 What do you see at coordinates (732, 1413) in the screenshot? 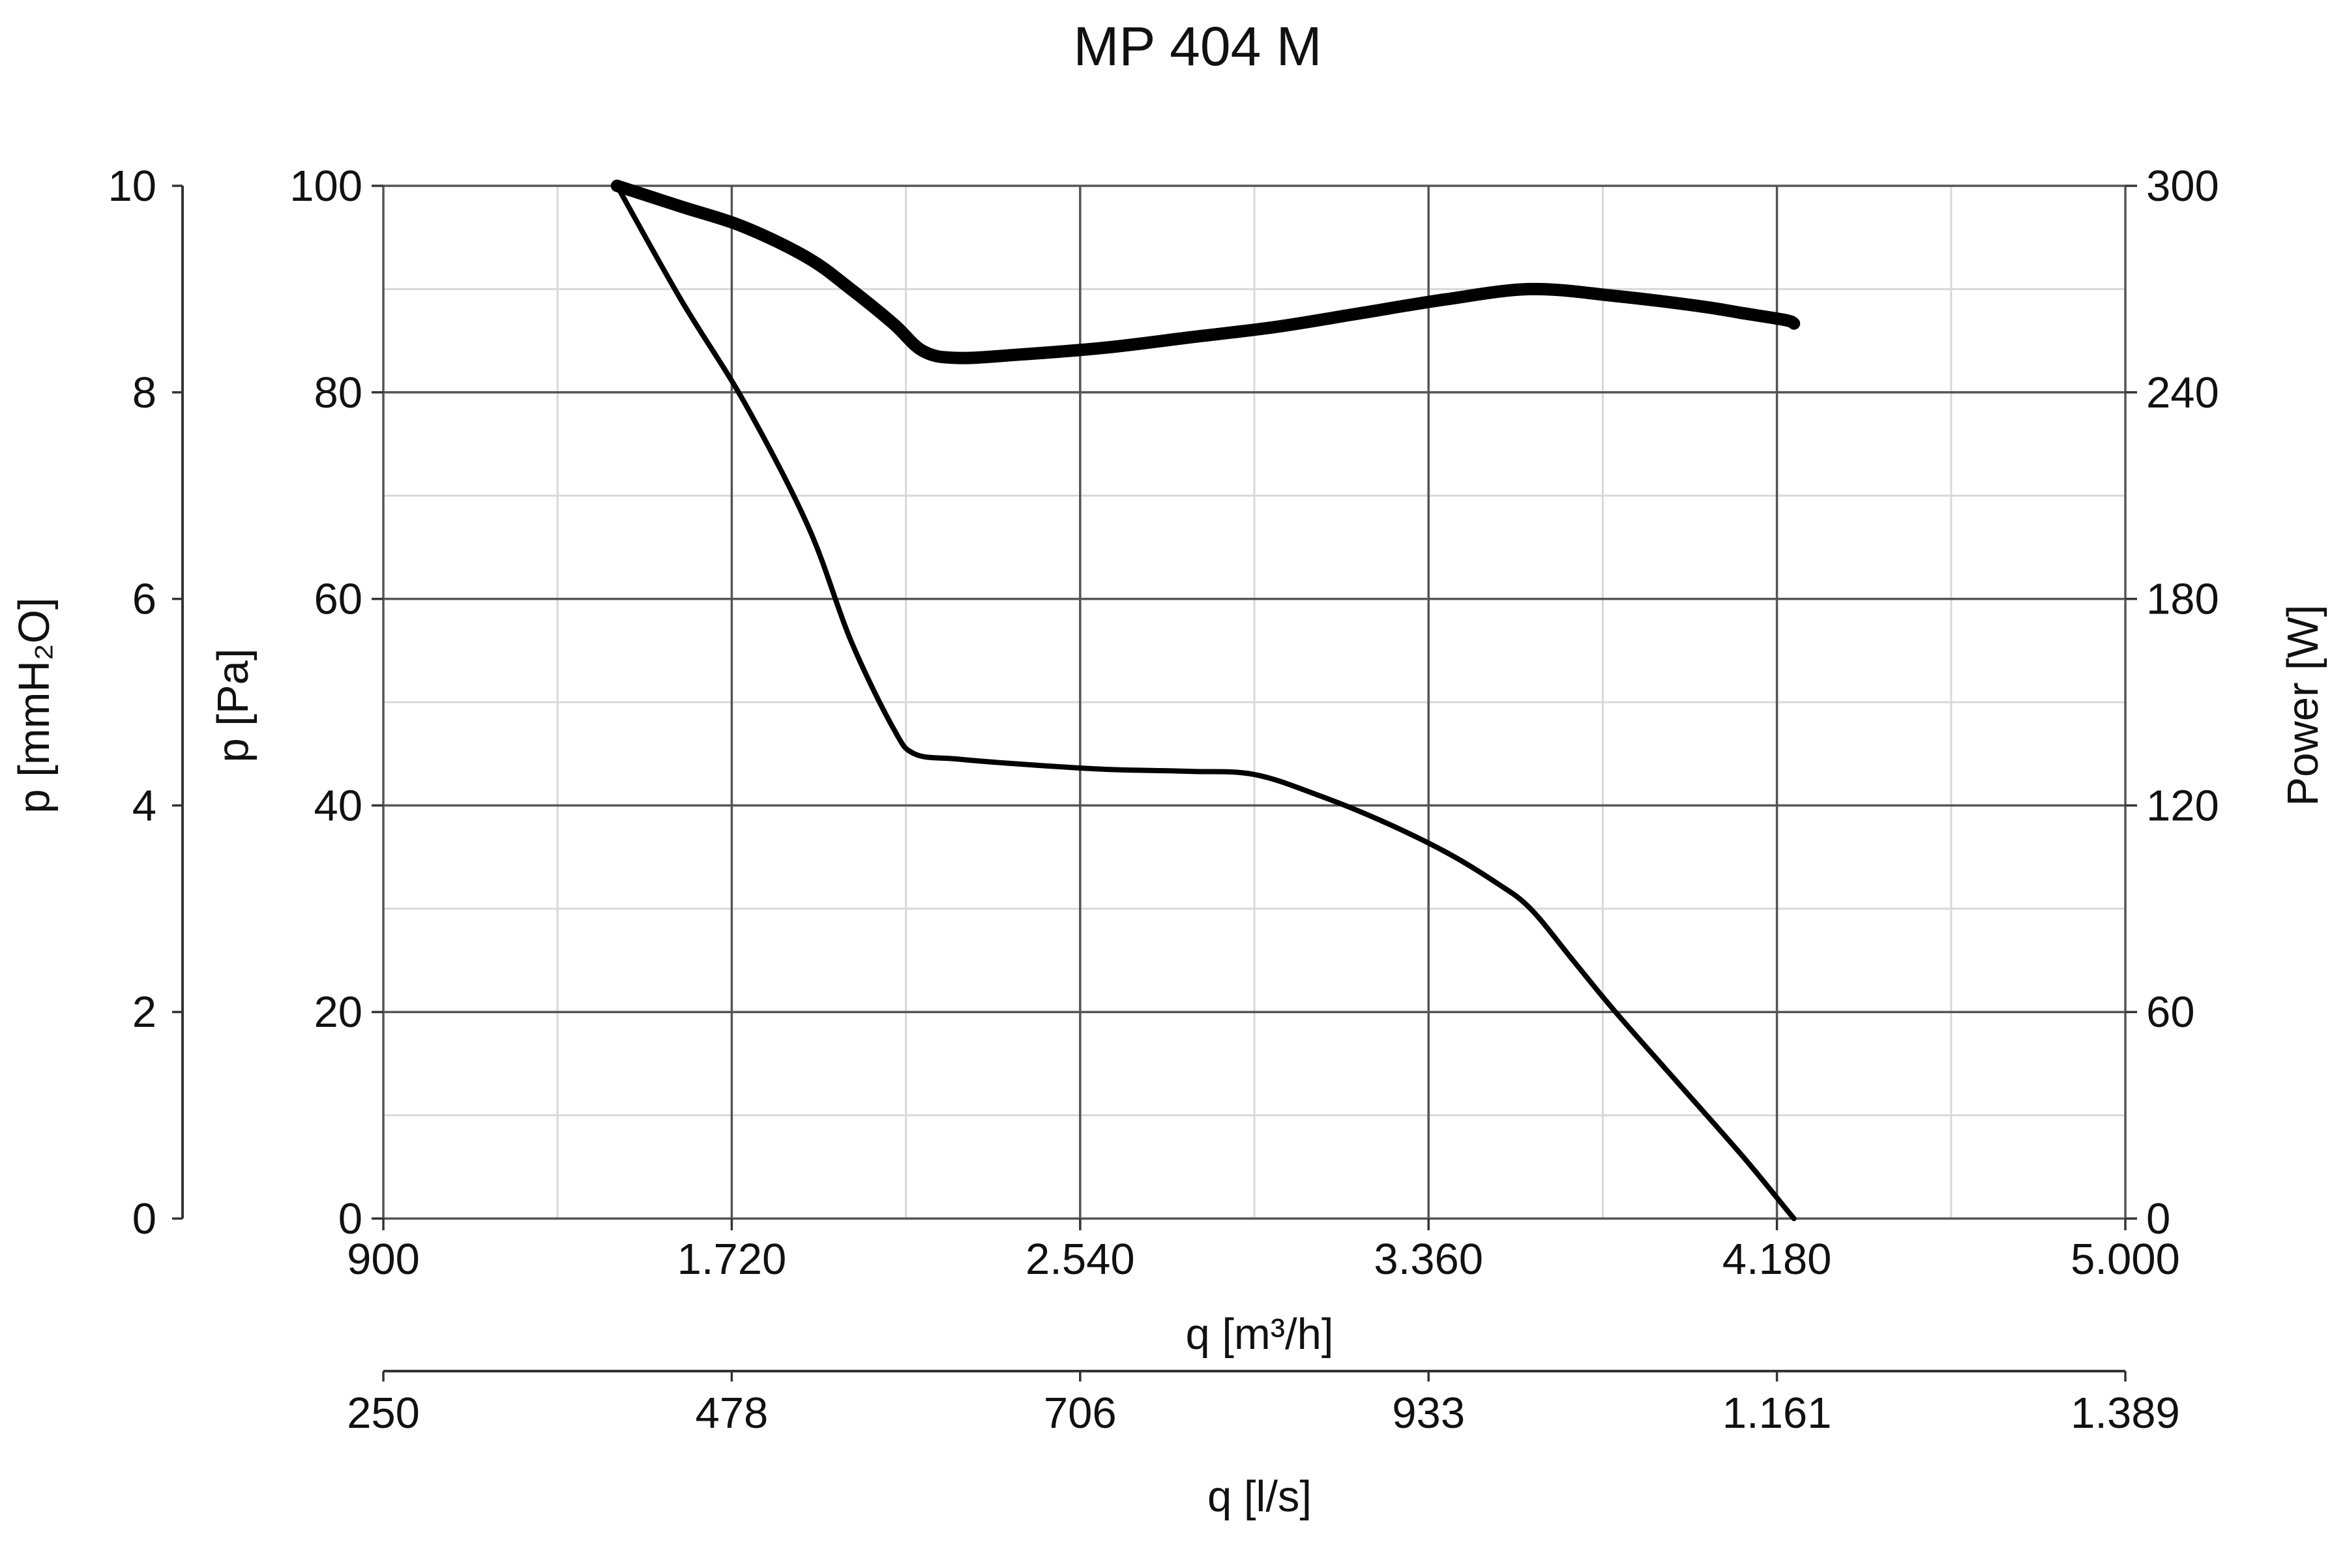
I see `x-secondary-tick-label: 478` at bounding box center [732, 1413].